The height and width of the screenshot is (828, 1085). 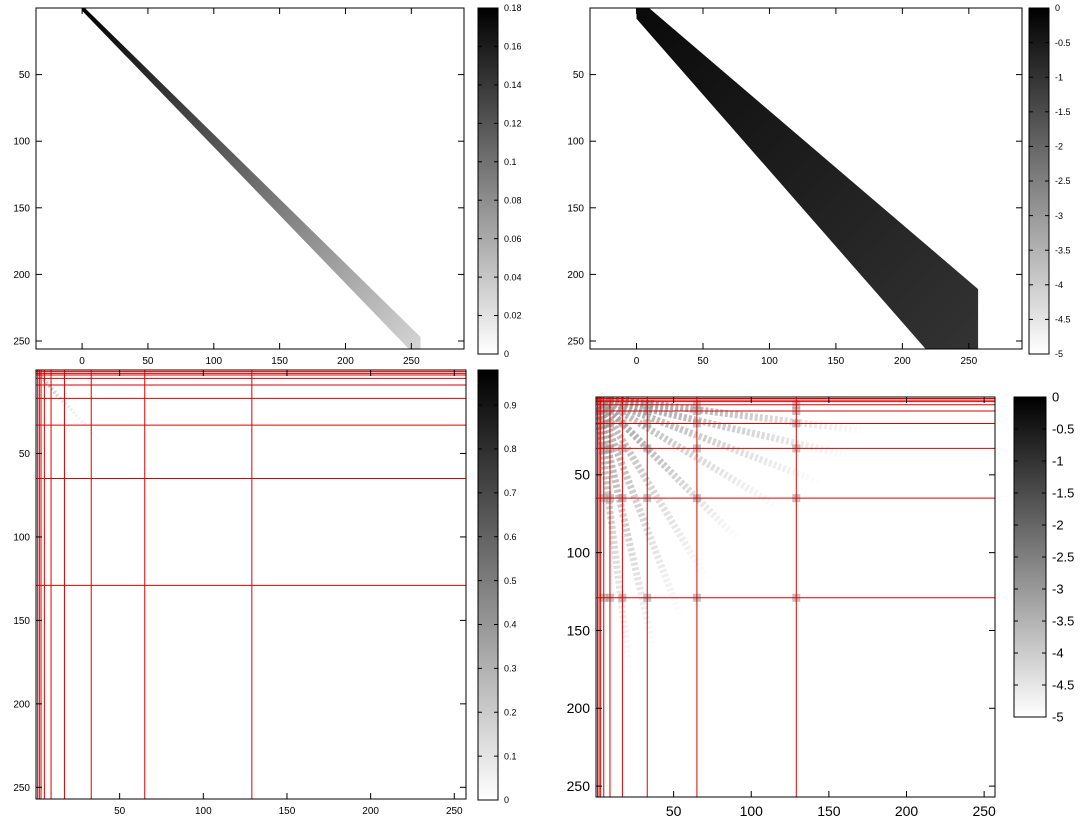 I want to click on colorbar-tick-label: -1, so click(x=1058, y=461).